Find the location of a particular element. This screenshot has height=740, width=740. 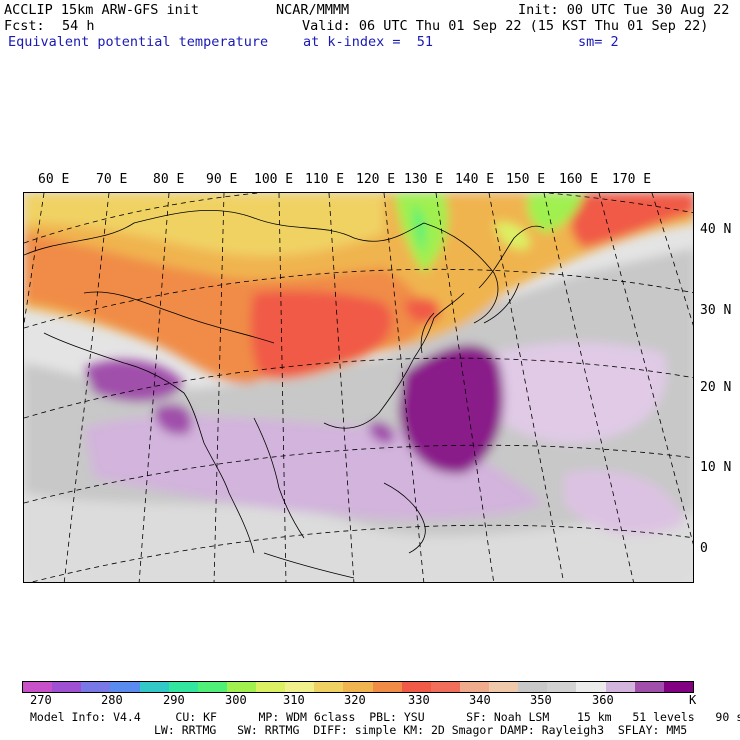

forecast-label: Fcst: is located at coordinates (24, 26).